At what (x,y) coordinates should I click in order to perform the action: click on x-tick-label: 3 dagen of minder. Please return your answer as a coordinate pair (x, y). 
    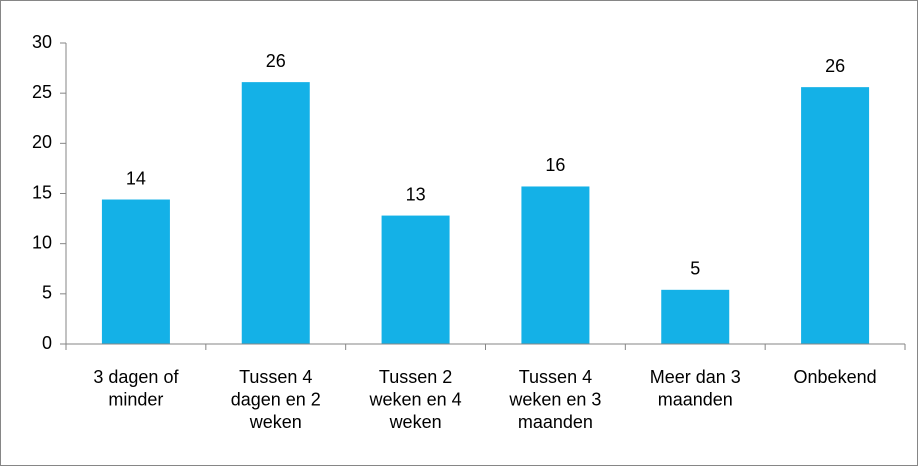
    Looking at the image, I should click on (136, 388).